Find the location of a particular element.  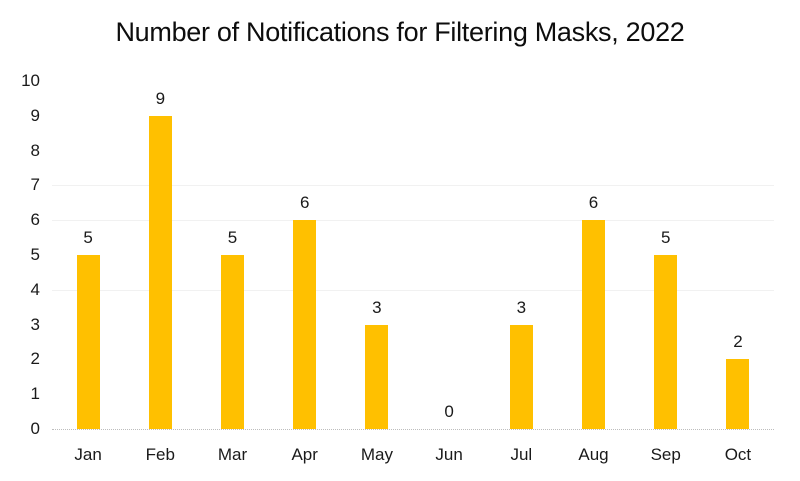

bar-slot-aug: 6 is located at coordinates (593, 214).